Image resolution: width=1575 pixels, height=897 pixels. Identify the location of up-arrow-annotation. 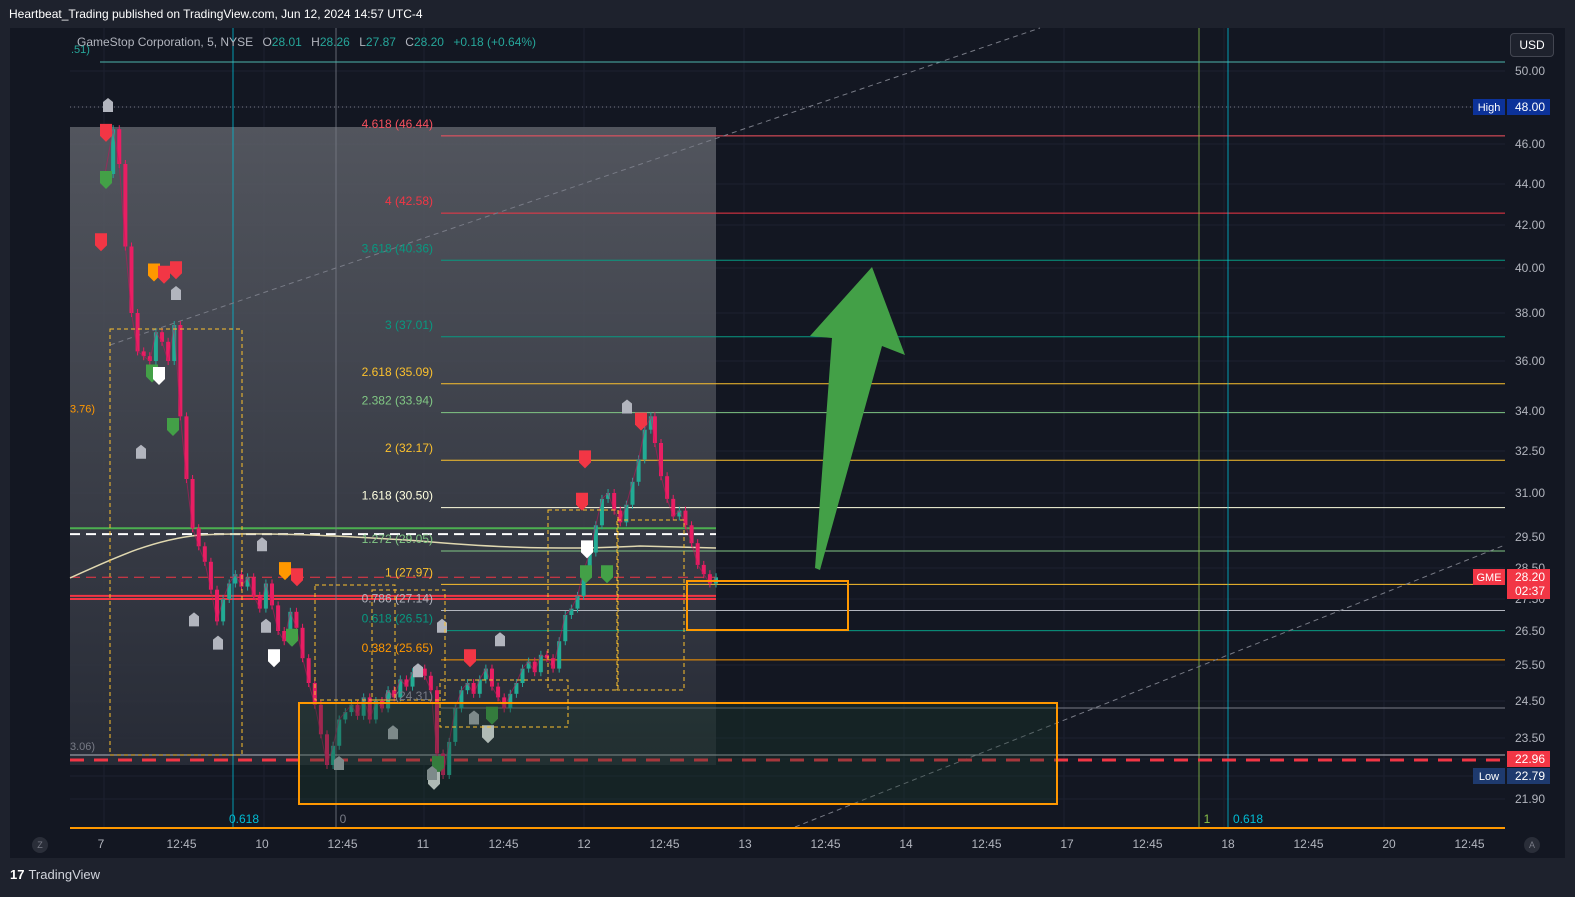
(857, 418).